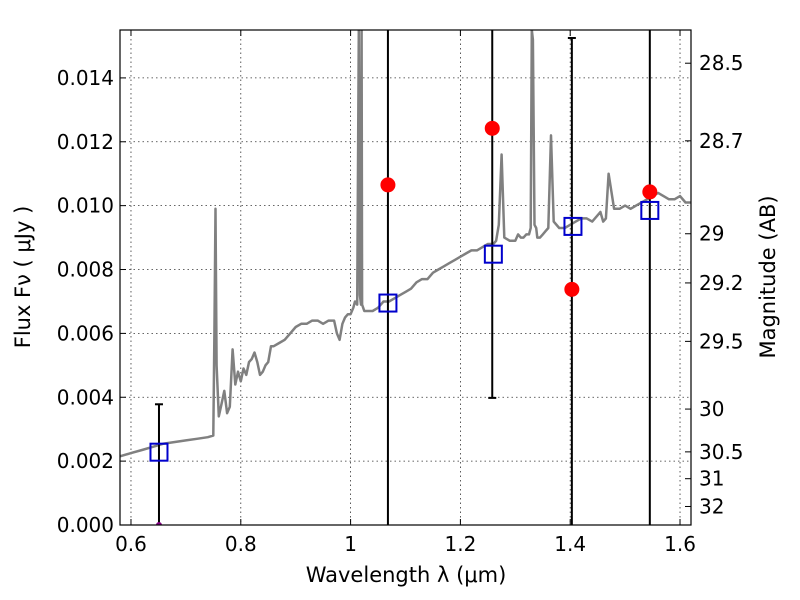 The width and height of the screenshot is (800, 600). What do you see at coordinates (85, 270) in the screenshot?
I see `y-tick-label: 0.008` at bounding box center [85, 270].